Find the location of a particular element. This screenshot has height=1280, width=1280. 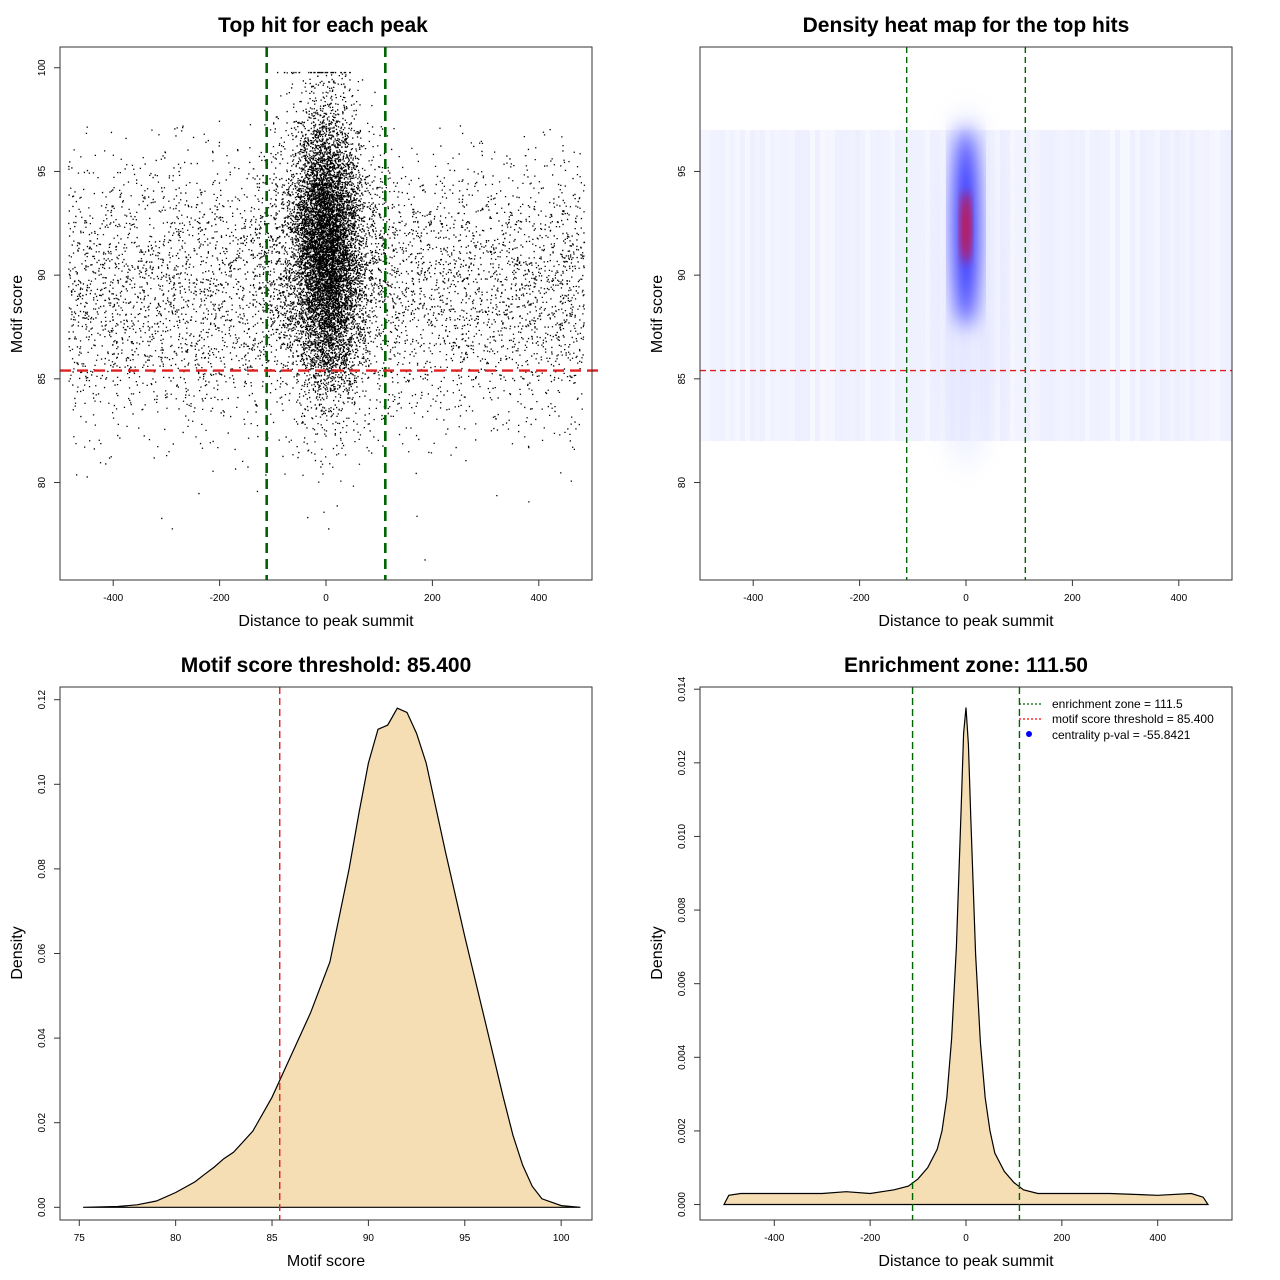

density-area is located at coordinates (966, 956).